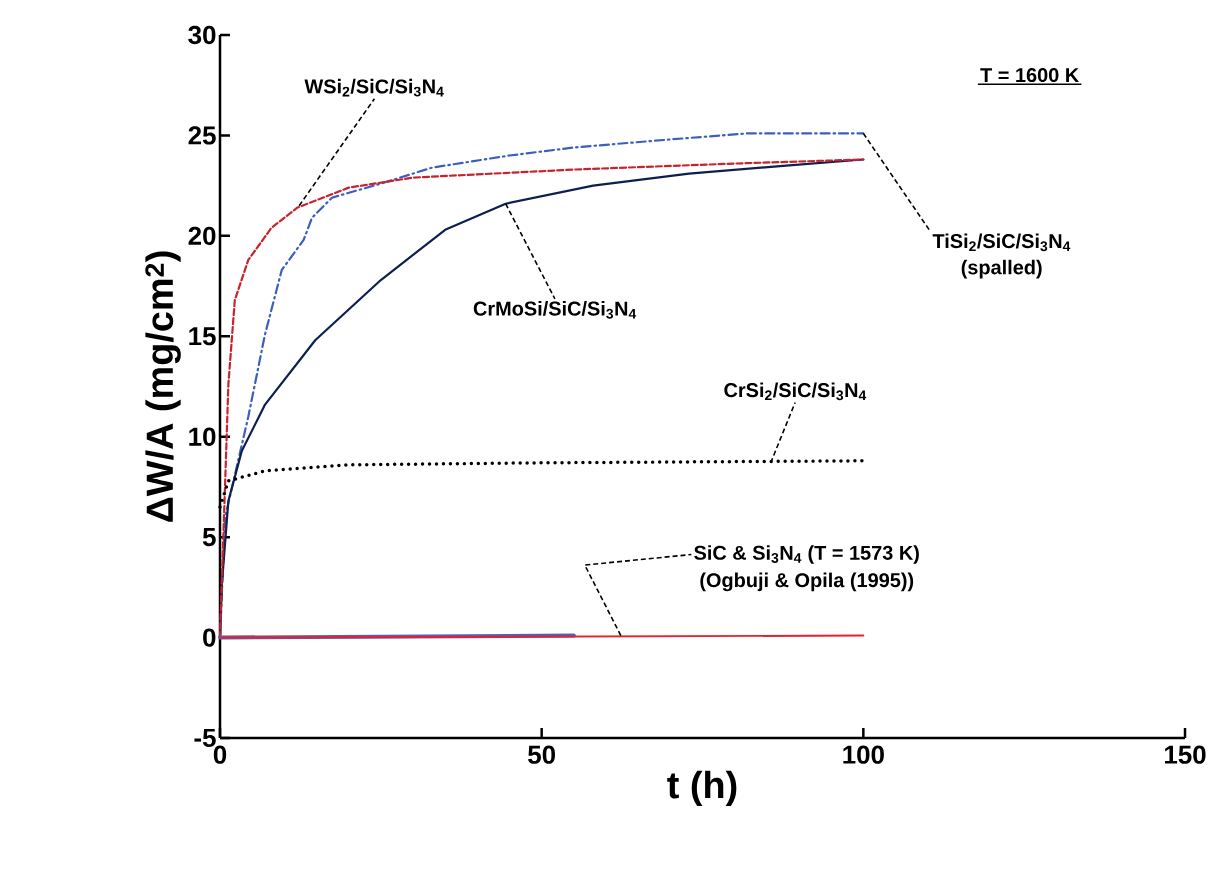  I want to click on y-axis-title: ΔW/A (mg/cm$^{2}$), so click(163, 386).